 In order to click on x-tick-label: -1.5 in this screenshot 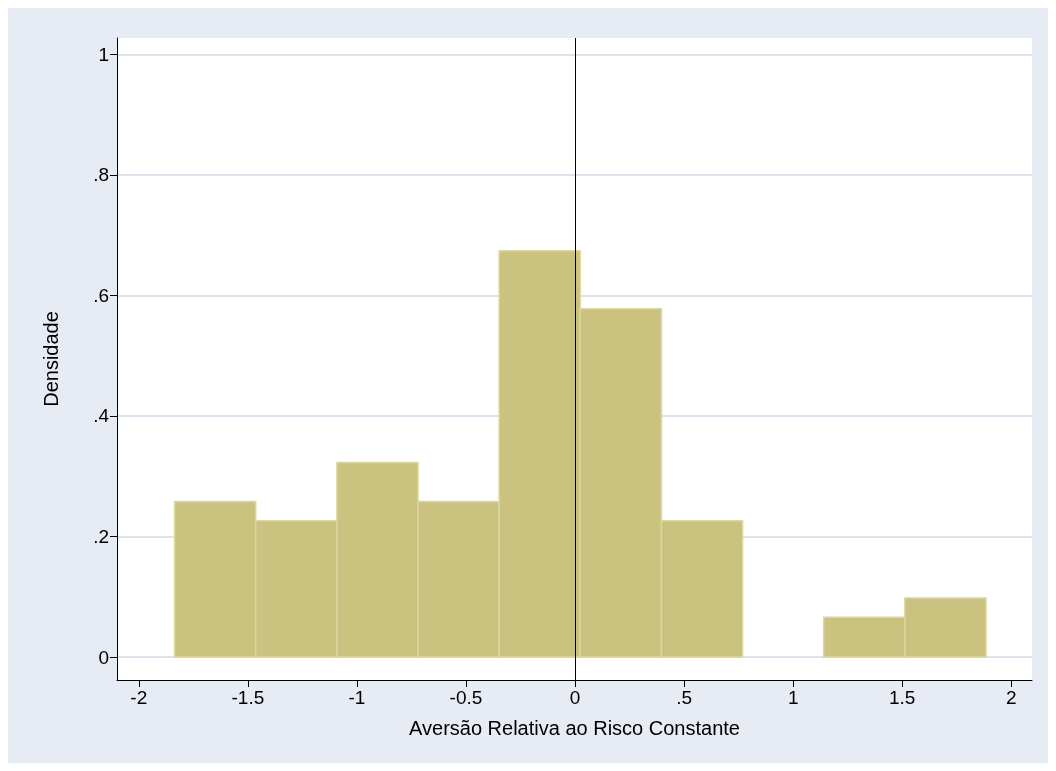, I will do `click(248, 697)`.